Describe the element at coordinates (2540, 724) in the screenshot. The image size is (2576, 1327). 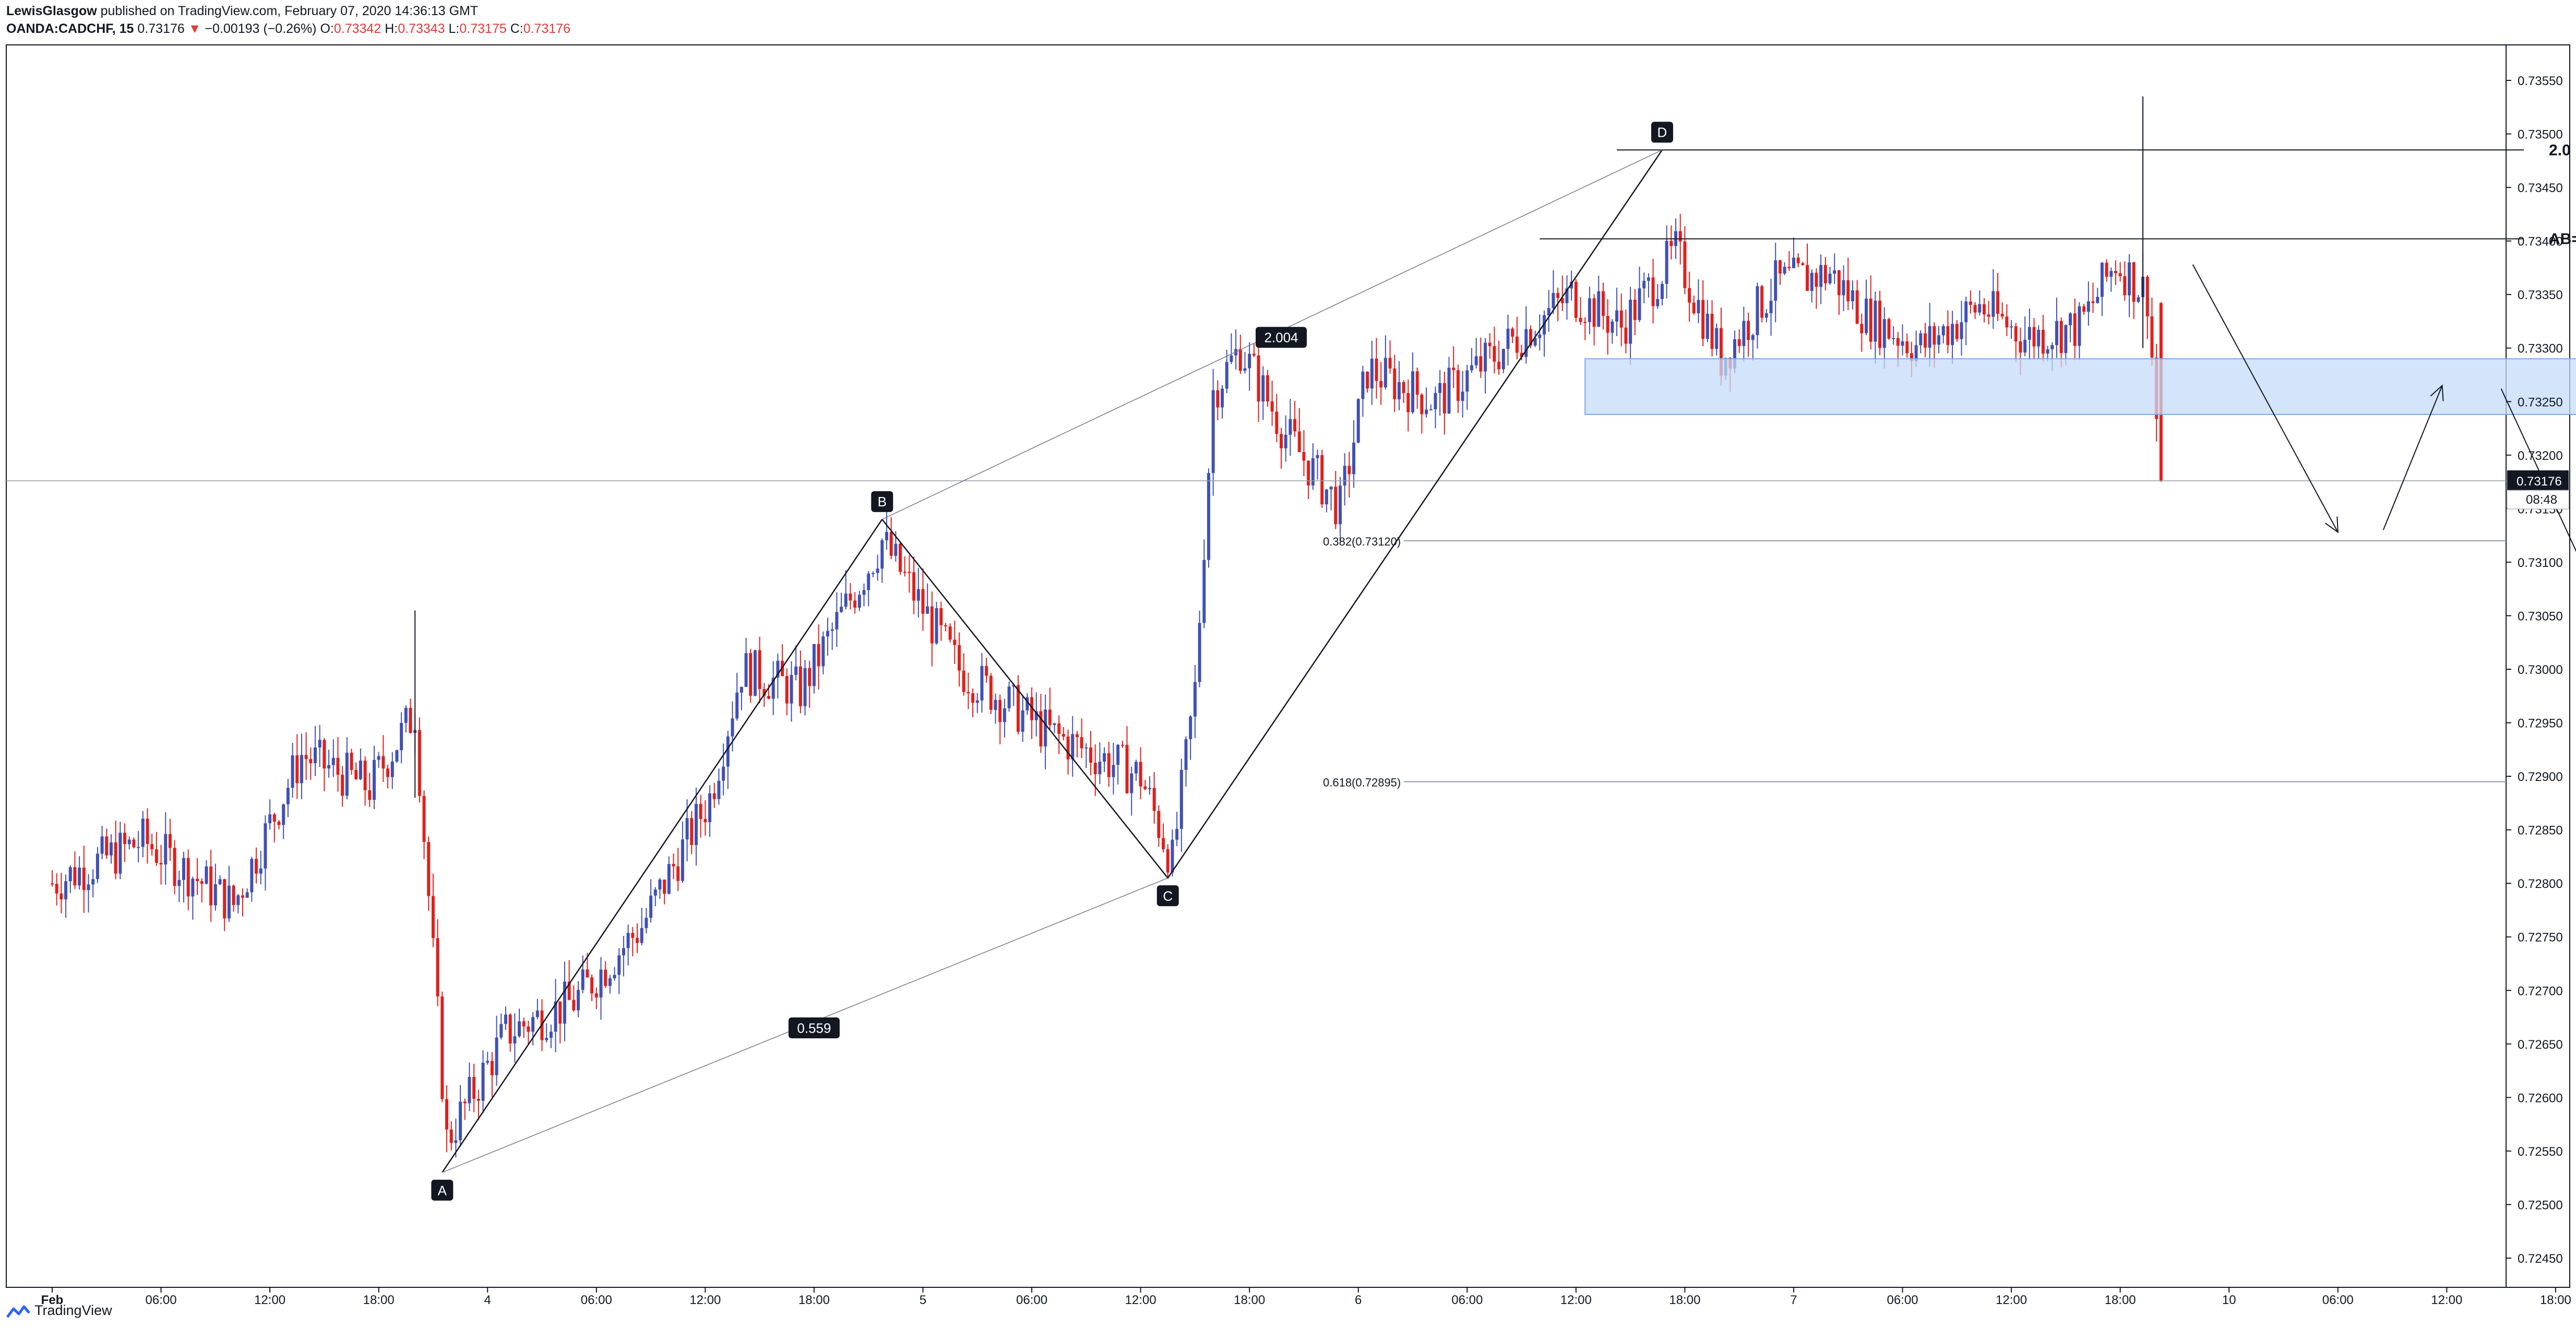
I see `price-tick-label: 0.72950` at that location.